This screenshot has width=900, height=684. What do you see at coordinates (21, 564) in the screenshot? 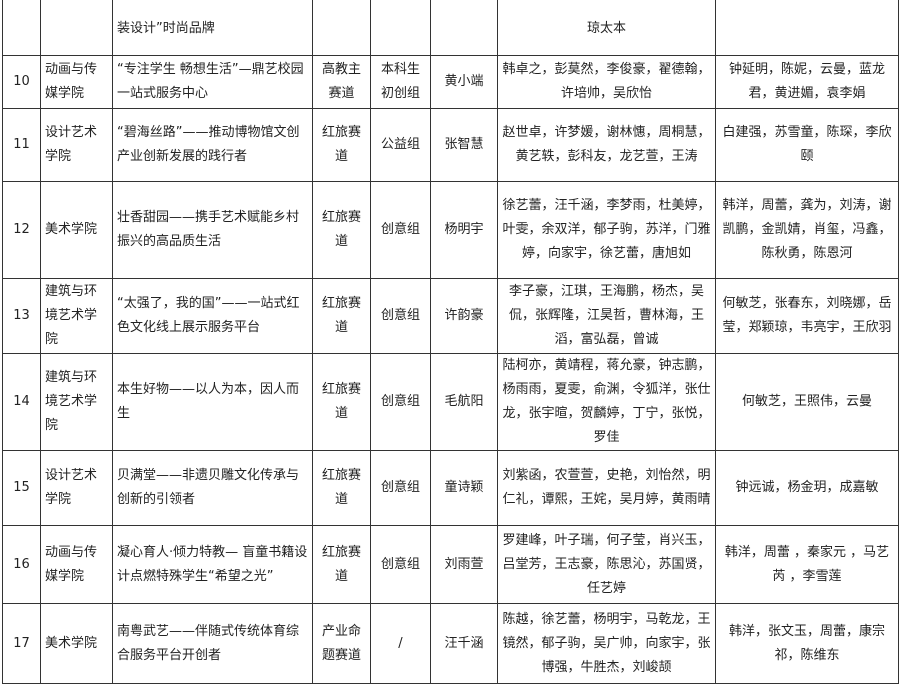
I see `row-number: 16` at bounding box center [21, 564].